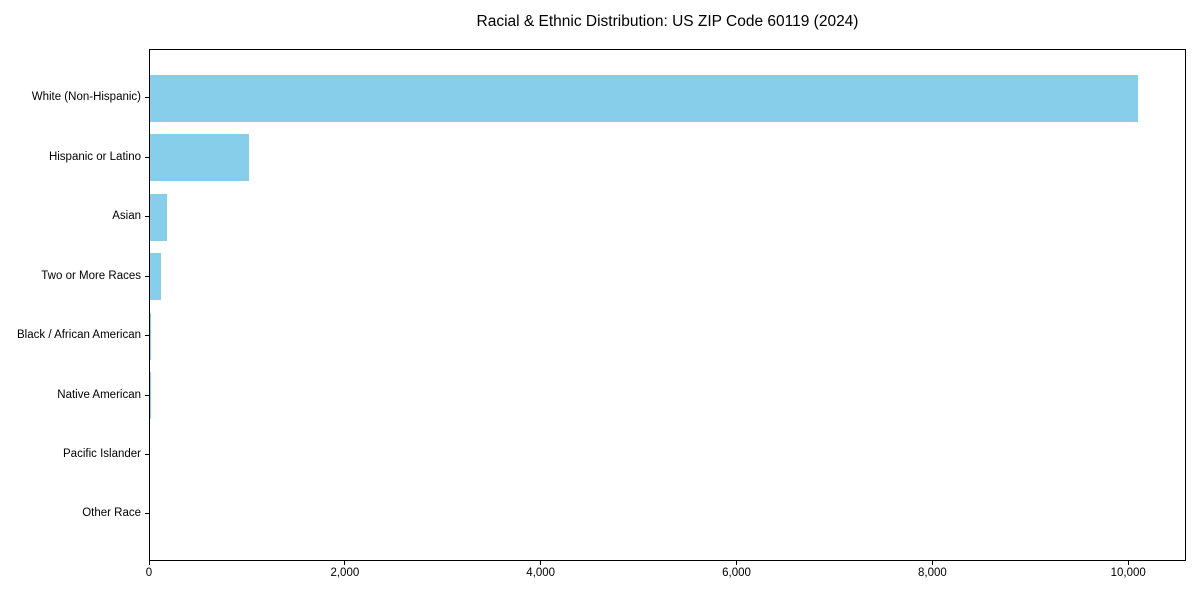 The image size is (1200, 600). What do you see at coordinates (102, 453) in the screenshot?
I see `y-axis-label: Pacific Islander` at bounding box center [102, 453].